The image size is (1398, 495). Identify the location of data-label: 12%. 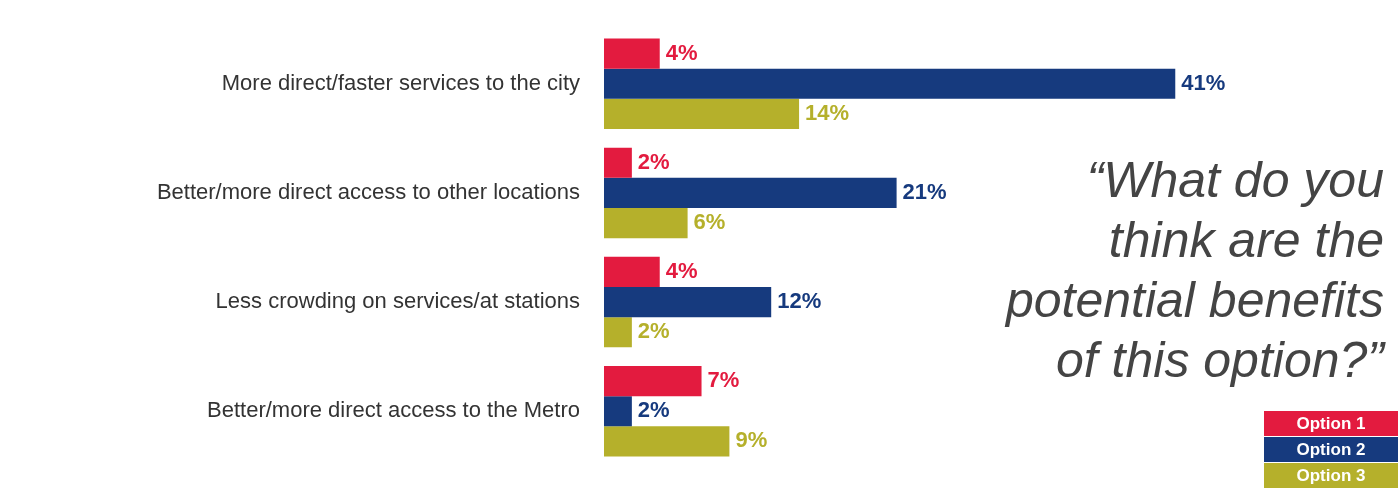
(799, 301).